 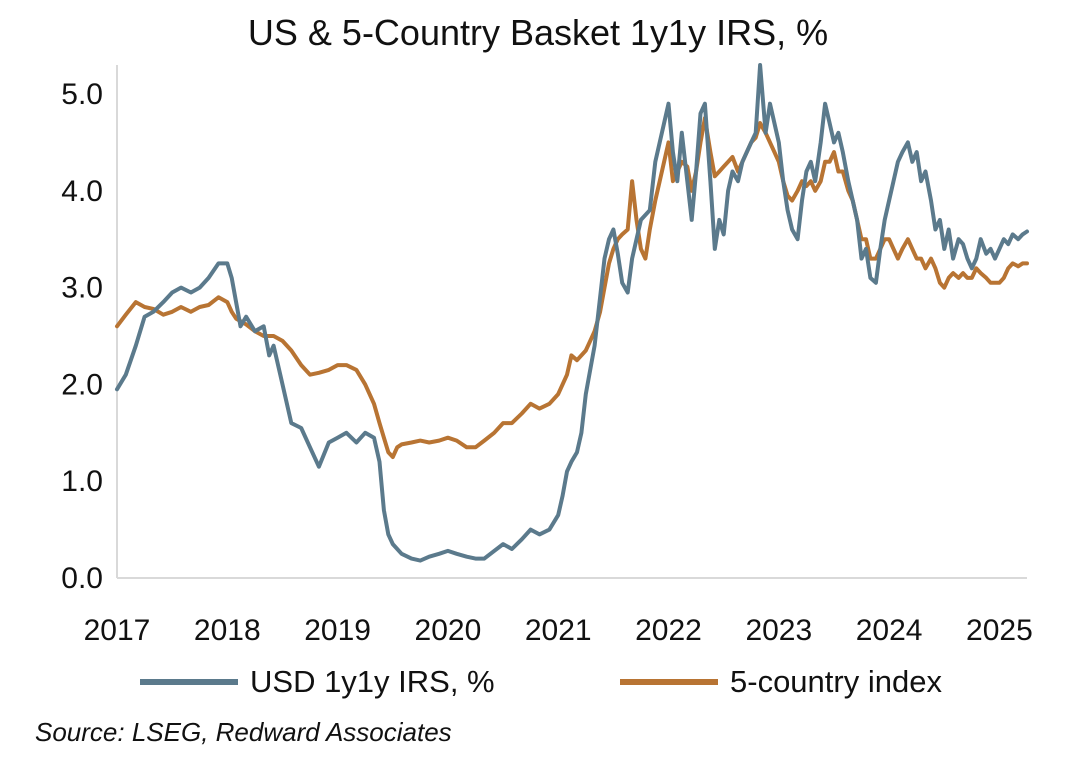 What do you see at coordinates (82, 336) in the screenshot?
I see `y-axis-ticks: 0.0 1.0 2.0 3.0 4.0 5.0` at bounding box center [82, 336].